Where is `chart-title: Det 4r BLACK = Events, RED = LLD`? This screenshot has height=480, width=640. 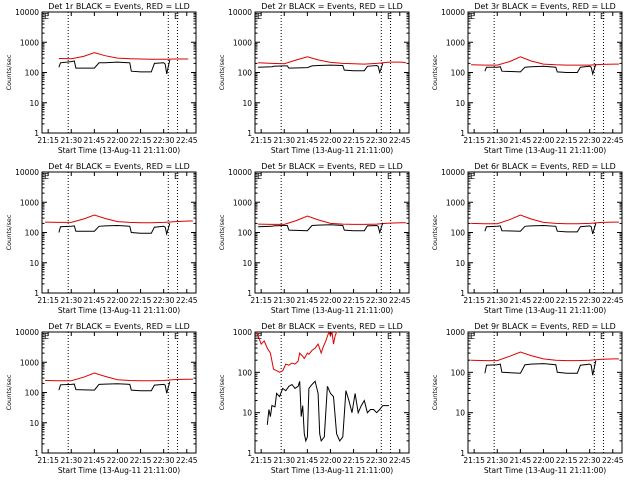 chart-title: Det 4r BLACK = Events, RED = LLD is located at coordinates (119, 166).